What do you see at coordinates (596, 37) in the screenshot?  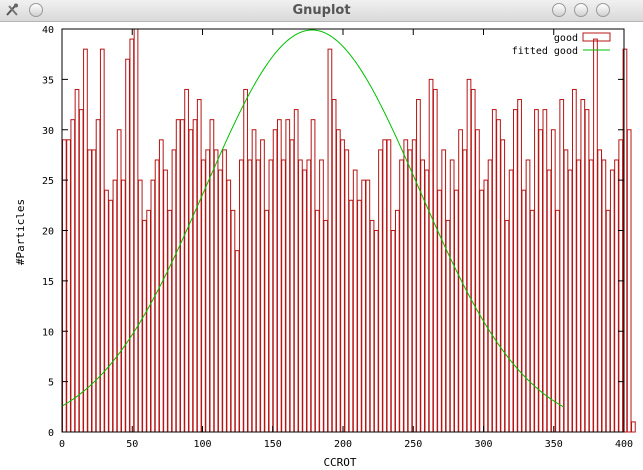 I see `legend-swatch-good` at bounding box center [596, 37].